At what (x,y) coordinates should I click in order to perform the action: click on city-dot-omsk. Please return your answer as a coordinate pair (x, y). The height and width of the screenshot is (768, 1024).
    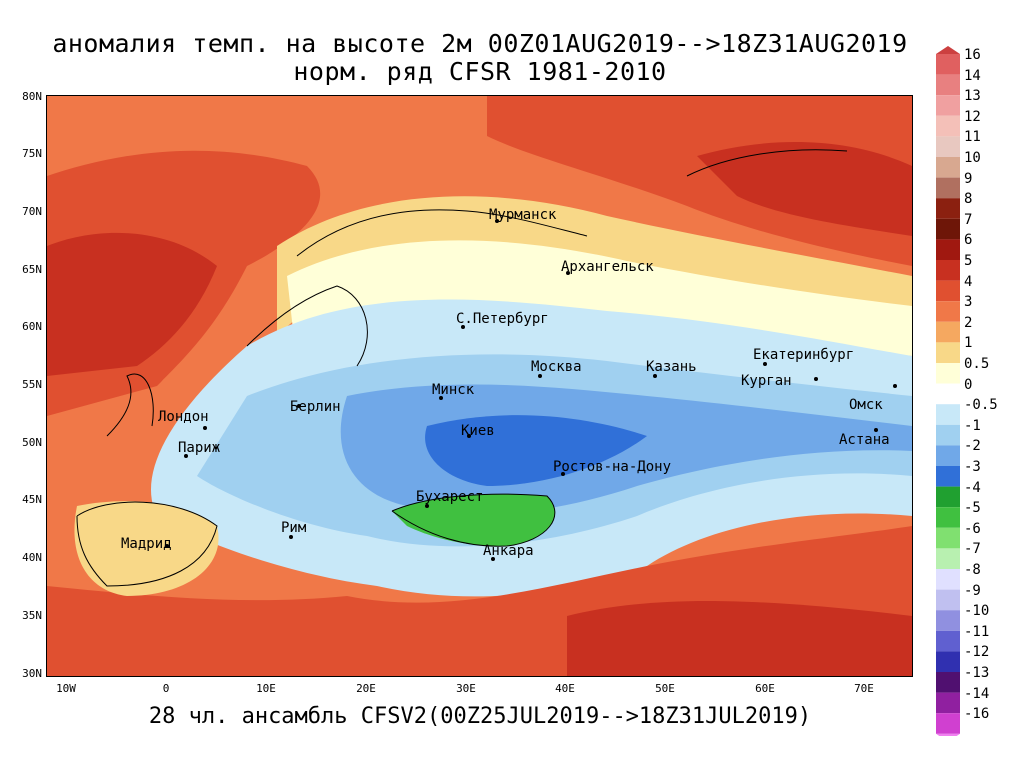
    Looking at the image, I should click on (895, 386).